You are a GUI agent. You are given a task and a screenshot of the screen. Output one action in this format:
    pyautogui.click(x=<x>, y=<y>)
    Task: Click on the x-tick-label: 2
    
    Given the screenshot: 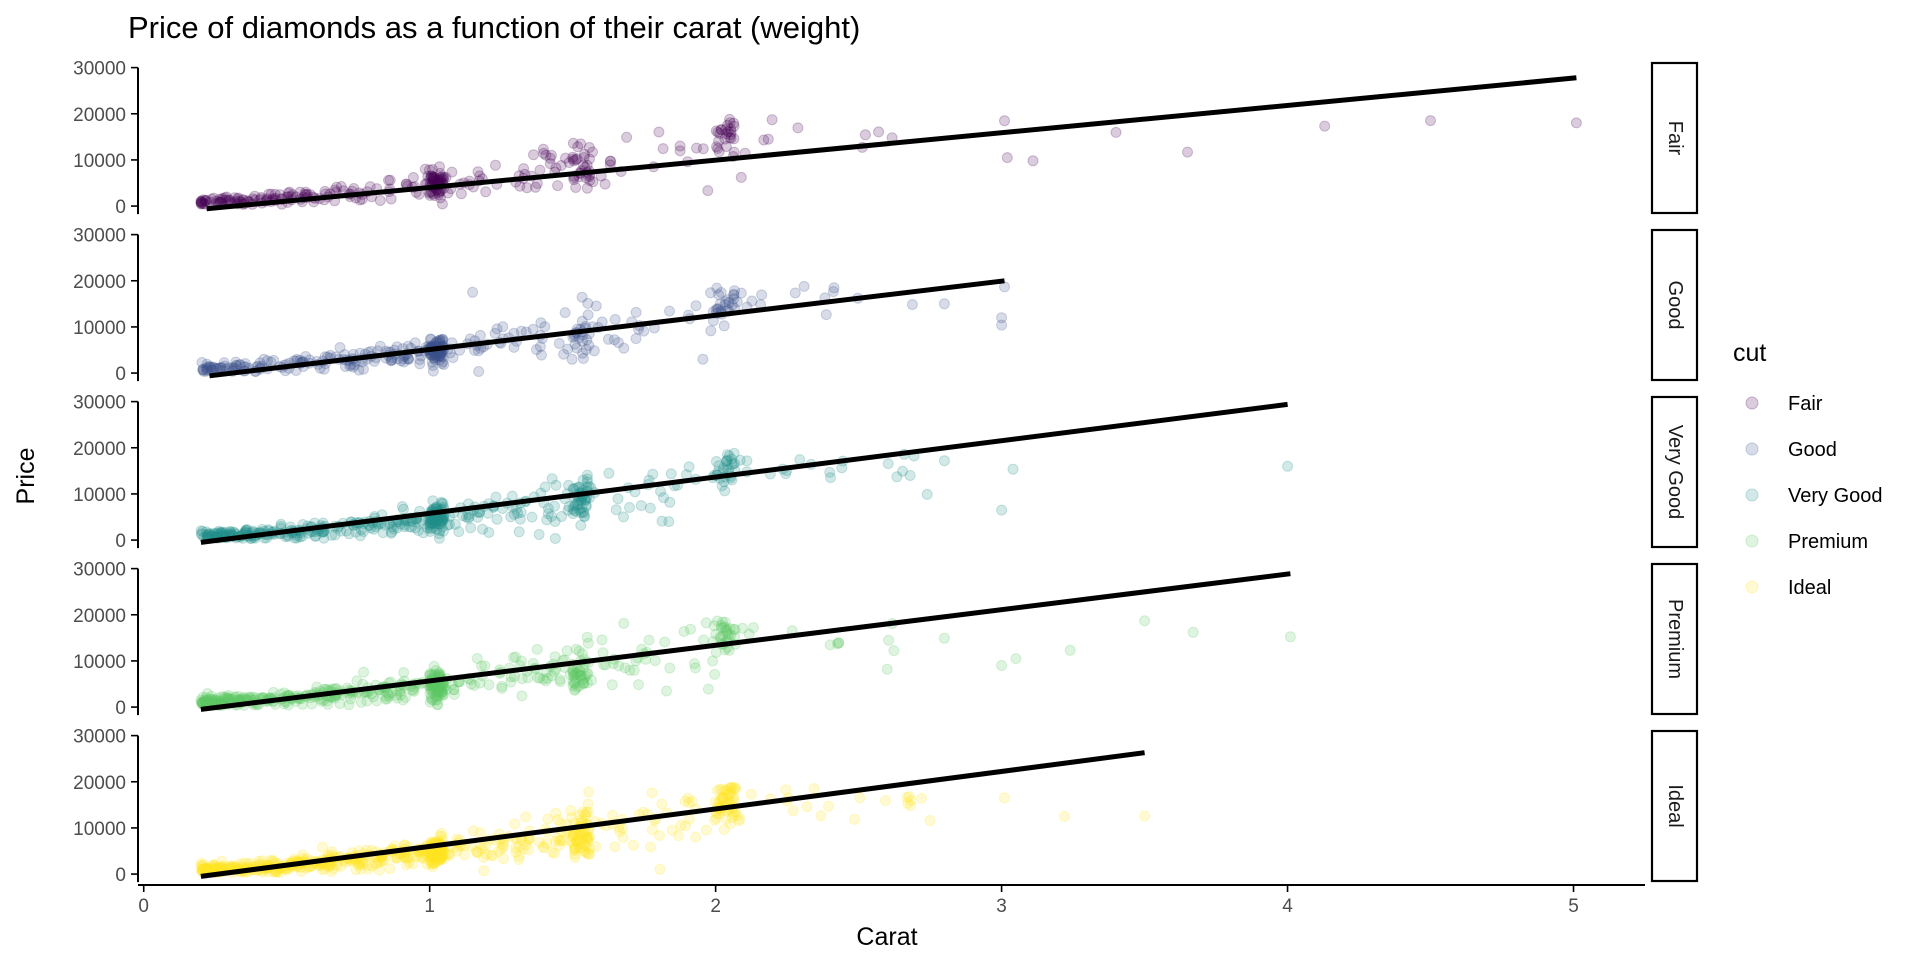 What is the action you would take?
    pyautogui.click(x=715, y=906)
    